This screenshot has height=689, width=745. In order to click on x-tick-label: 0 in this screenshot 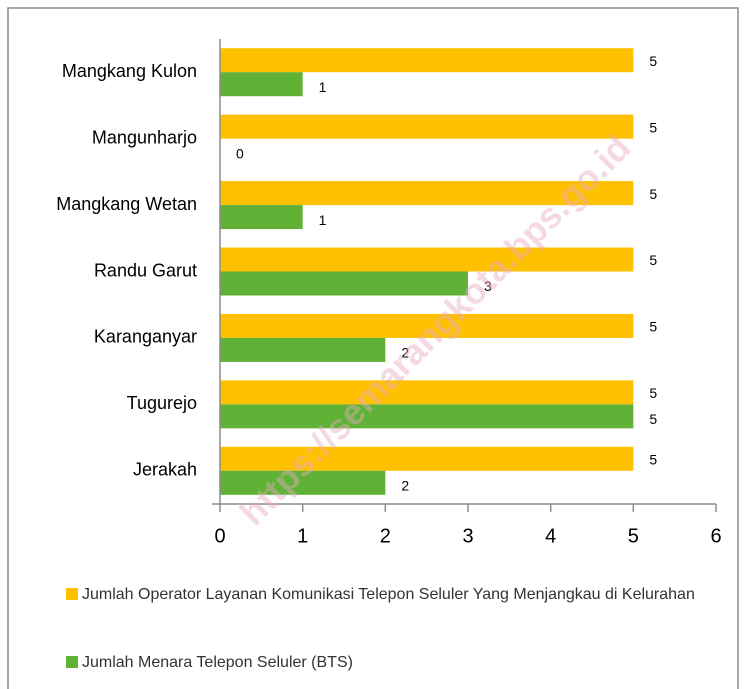, I will do `click(219, 536)`.